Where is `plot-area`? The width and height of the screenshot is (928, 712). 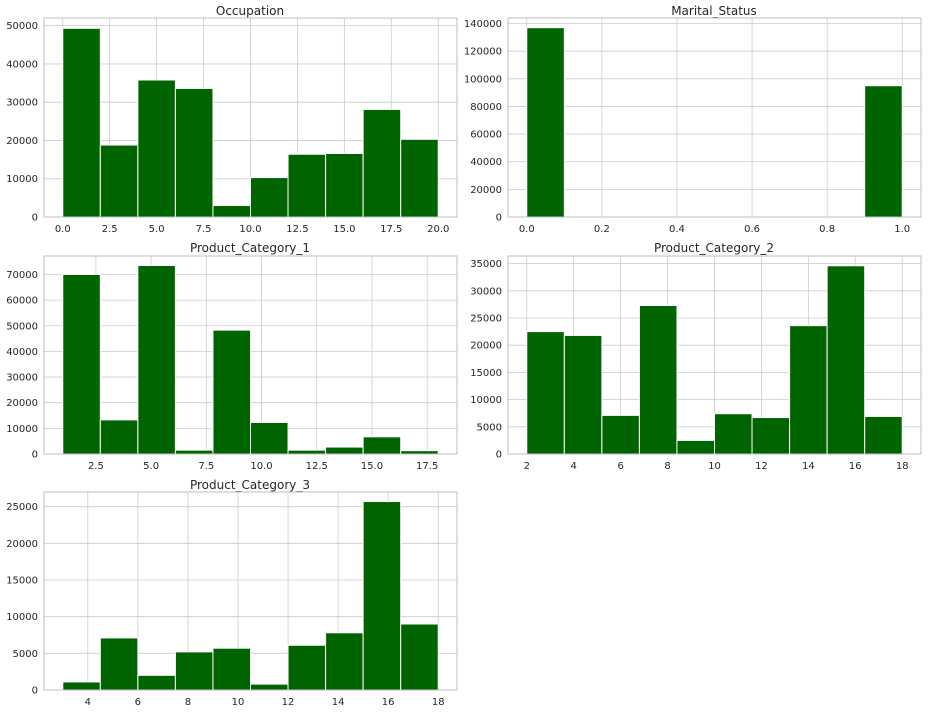 plot-area is located at coordinates (714, 117).